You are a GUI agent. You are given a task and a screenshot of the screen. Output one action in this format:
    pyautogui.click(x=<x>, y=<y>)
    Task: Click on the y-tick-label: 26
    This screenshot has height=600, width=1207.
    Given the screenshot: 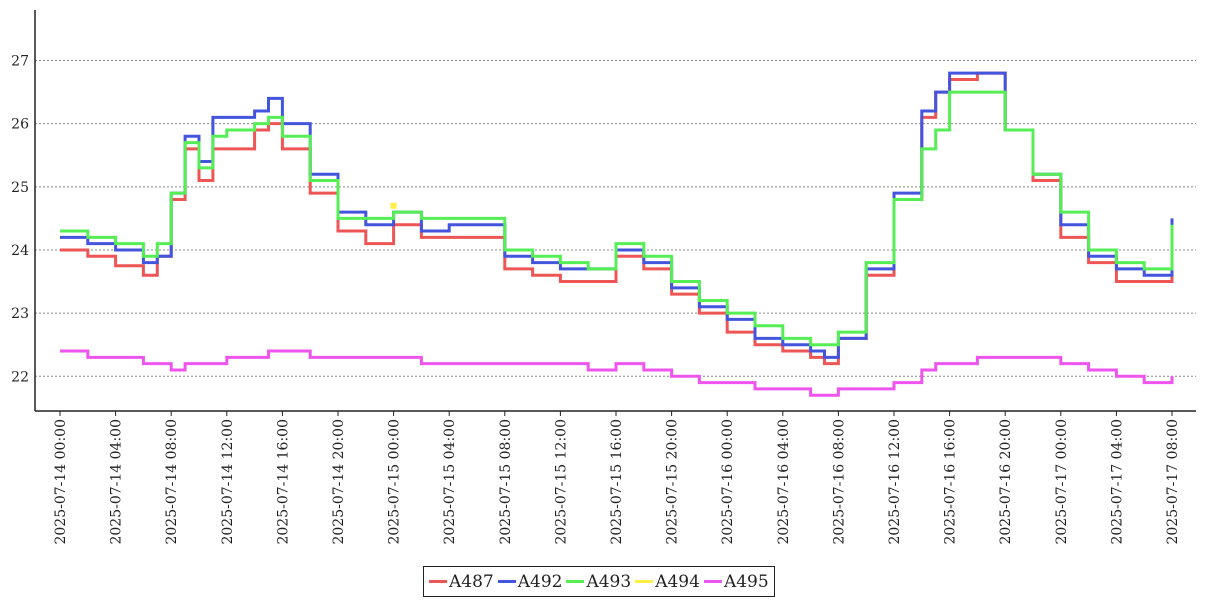 What is the action you would take?
    pyautogui.click(x=20, y=125)
    